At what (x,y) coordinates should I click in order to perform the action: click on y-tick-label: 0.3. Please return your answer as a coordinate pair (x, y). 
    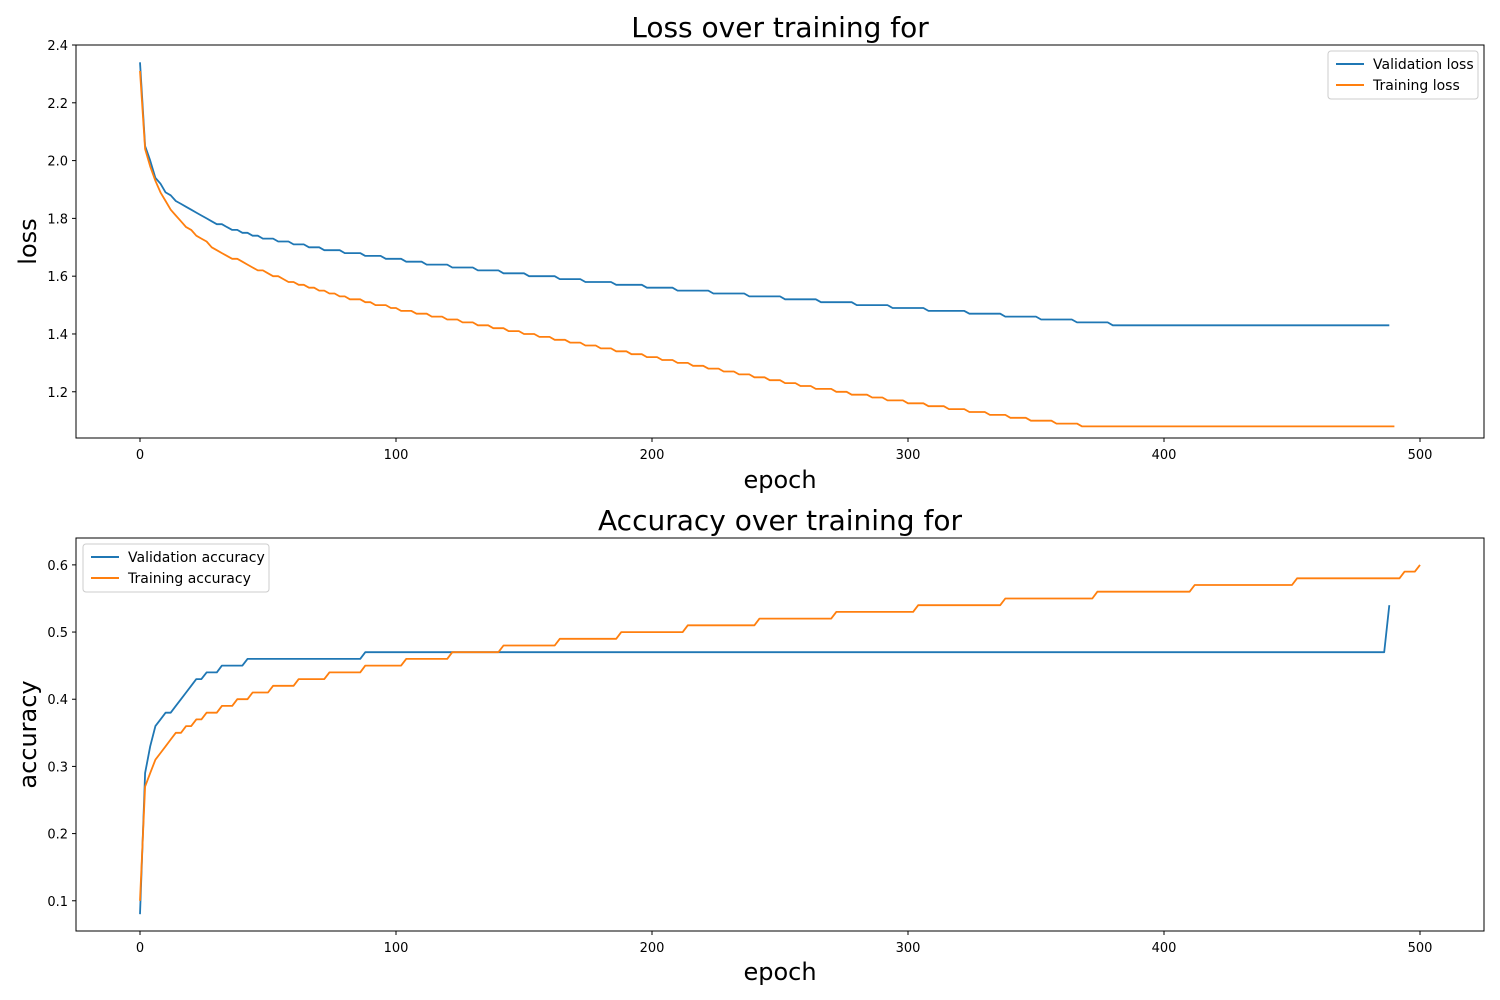
    Looking at the image, I should click on (57, 767).